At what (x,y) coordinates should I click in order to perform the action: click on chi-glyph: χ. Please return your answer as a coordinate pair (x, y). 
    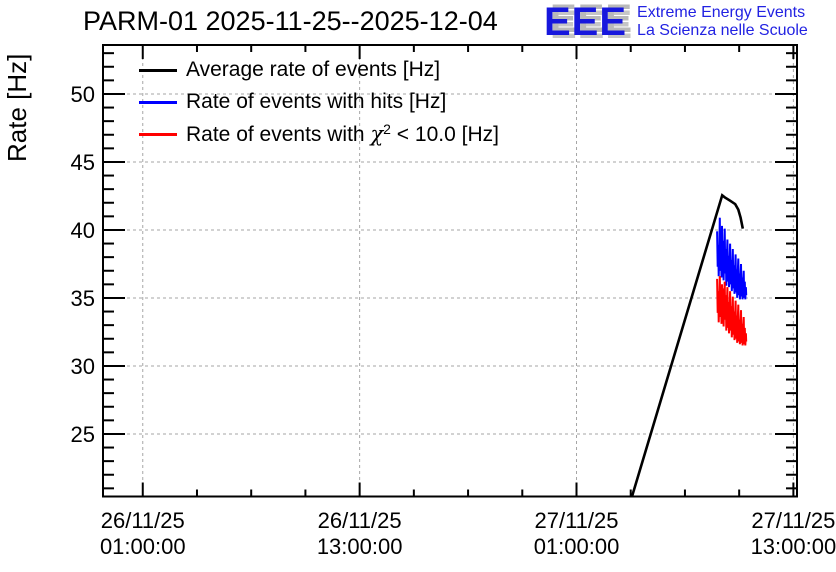
    Looking at the image, I should click on (377, 134).